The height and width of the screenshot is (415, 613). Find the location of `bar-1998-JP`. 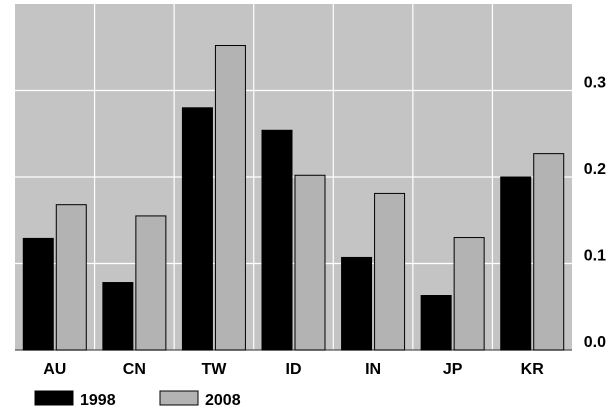

bar-1998-JP is located at coordinates (436, 323).